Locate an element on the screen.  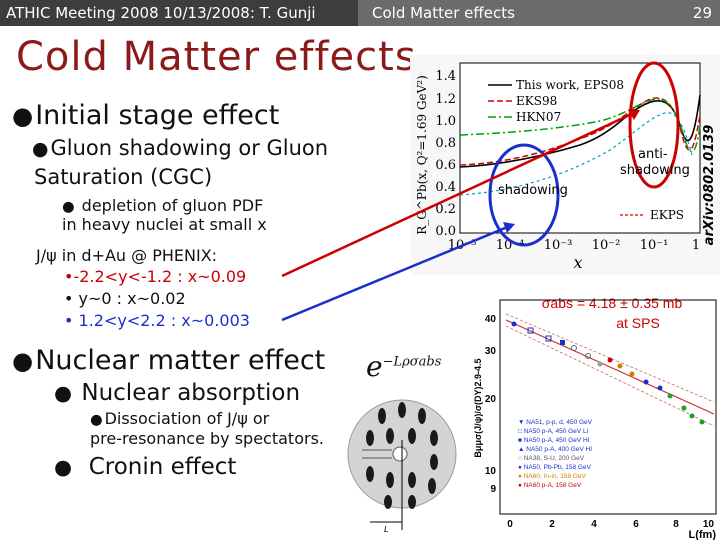
antishadowing-label: anti- is located at coordinates (653, 154).